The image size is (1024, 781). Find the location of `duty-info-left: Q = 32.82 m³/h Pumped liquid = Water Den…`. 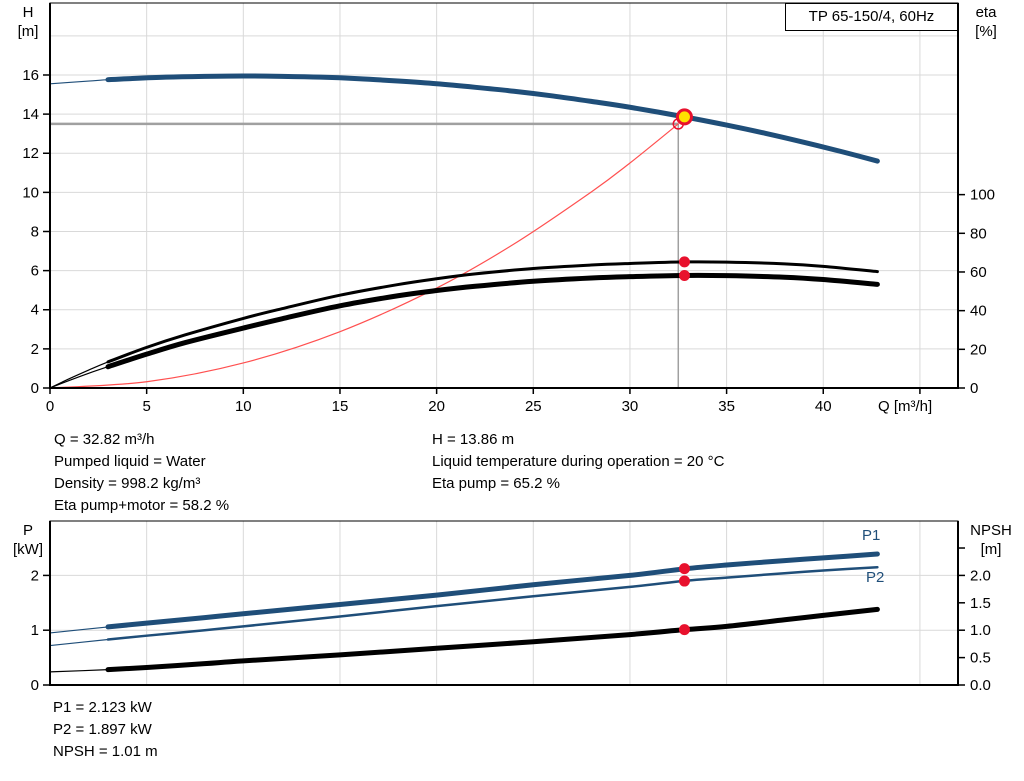

duty-info-left: Q = 32.82 m³/h Pumped liquid = Water Den… is located at coordinates (141, 473).